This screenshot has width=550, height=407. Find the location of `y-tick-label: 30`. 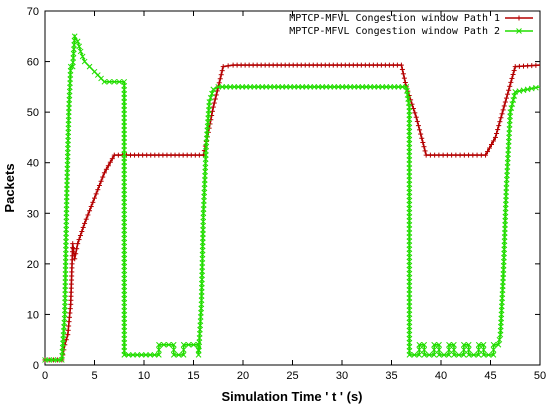

y-tick-label: 30 is located at coordinates (33, 214).